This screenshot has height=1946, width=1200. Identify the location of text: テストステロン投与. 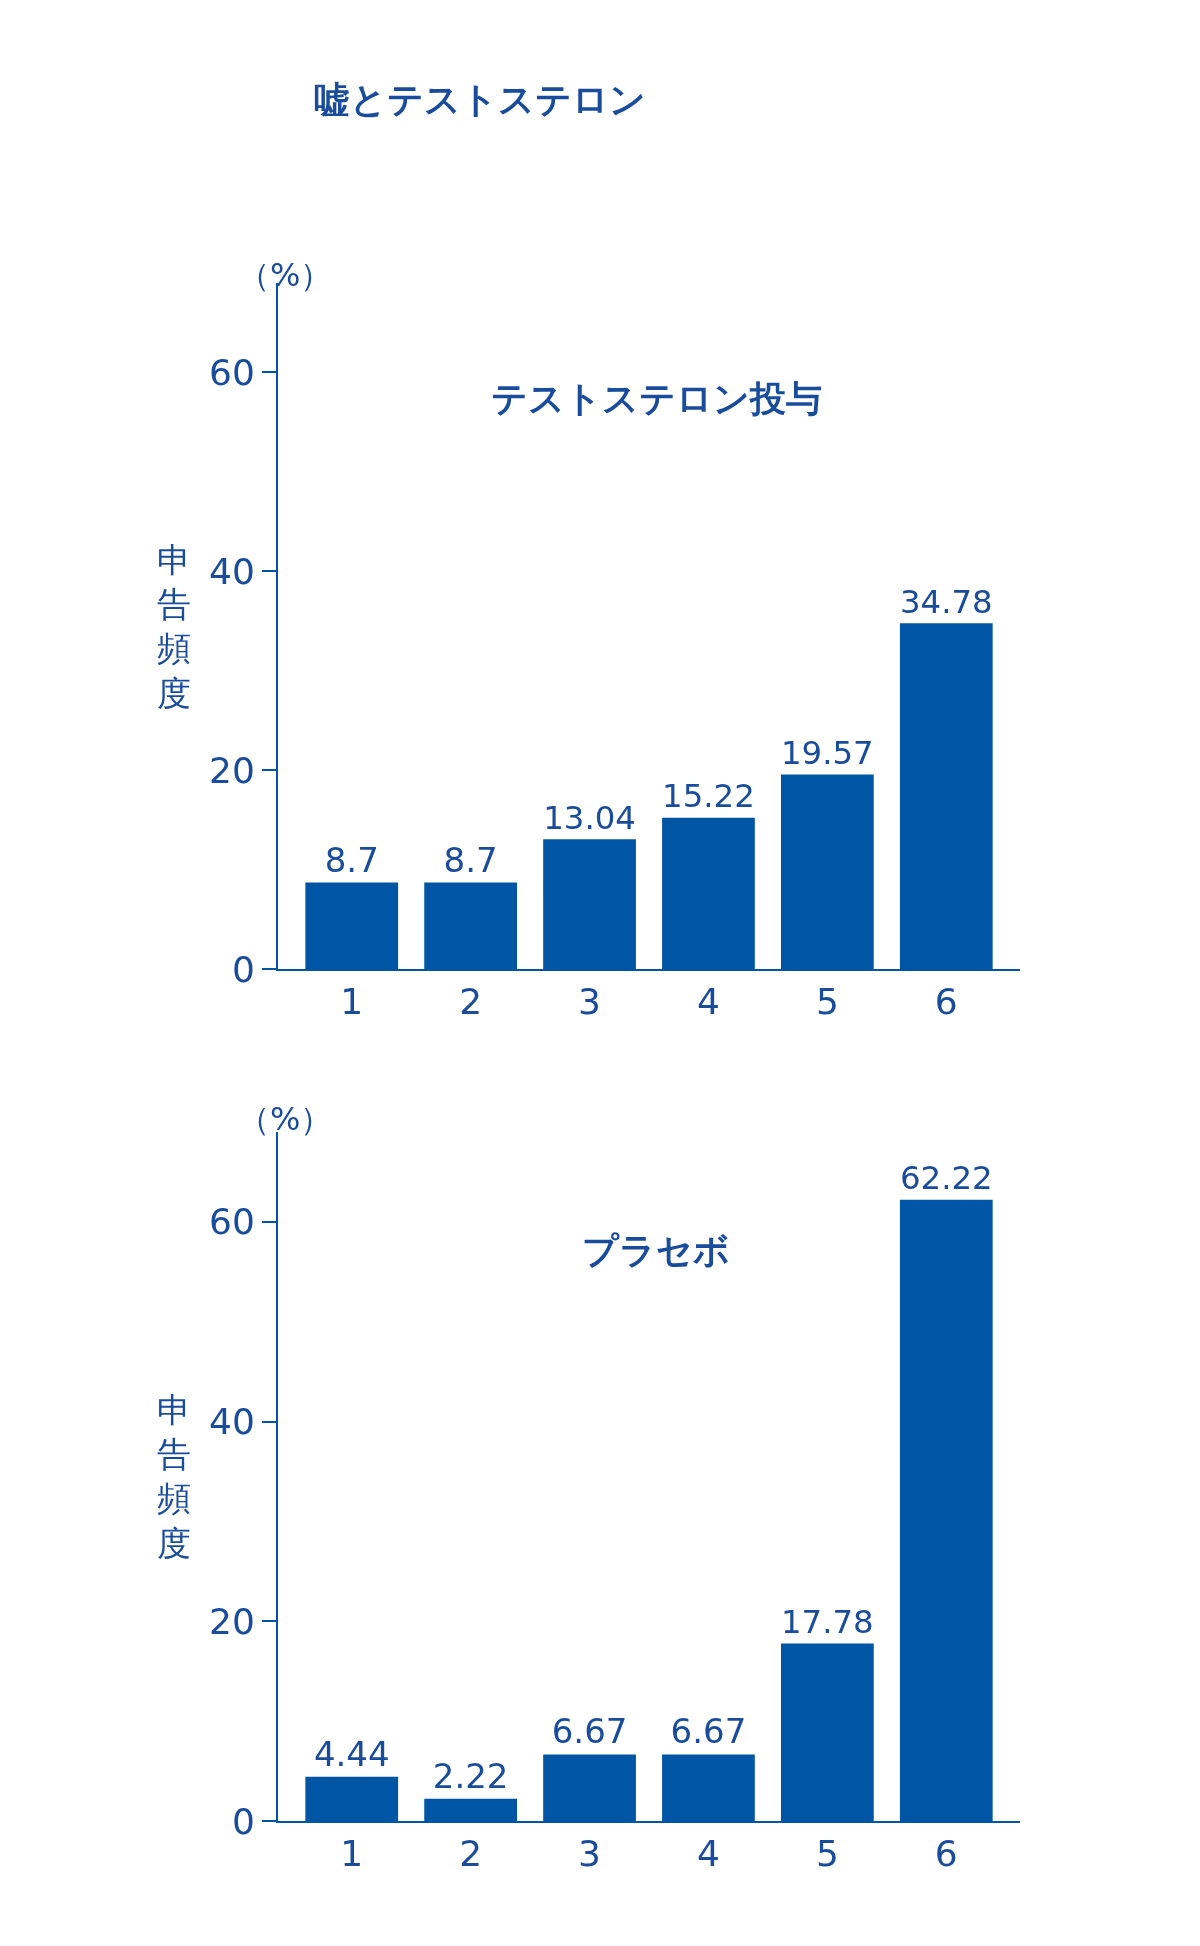
(656, 398).